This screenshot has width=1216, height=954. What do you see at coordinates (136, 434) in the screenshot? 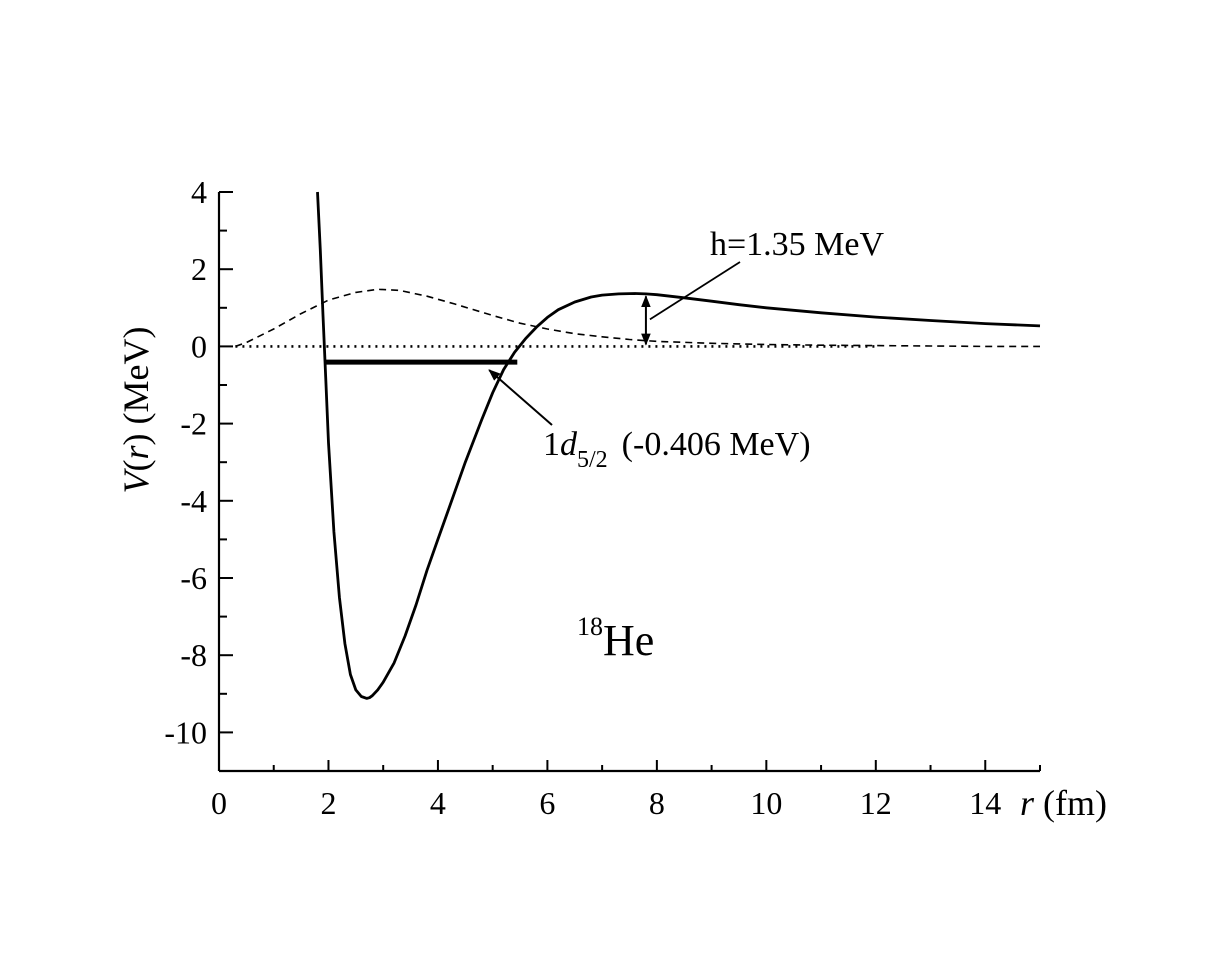
I see `y-axis-paren-close: )` at bounding box center [136, 434].